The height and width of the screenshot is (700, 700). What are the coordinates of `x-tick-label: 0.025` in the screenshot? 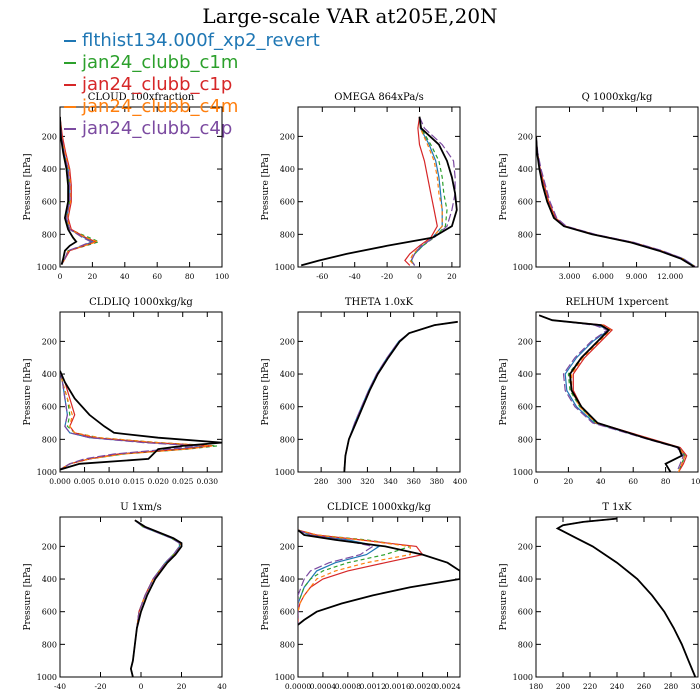 It's located at (183, 481).